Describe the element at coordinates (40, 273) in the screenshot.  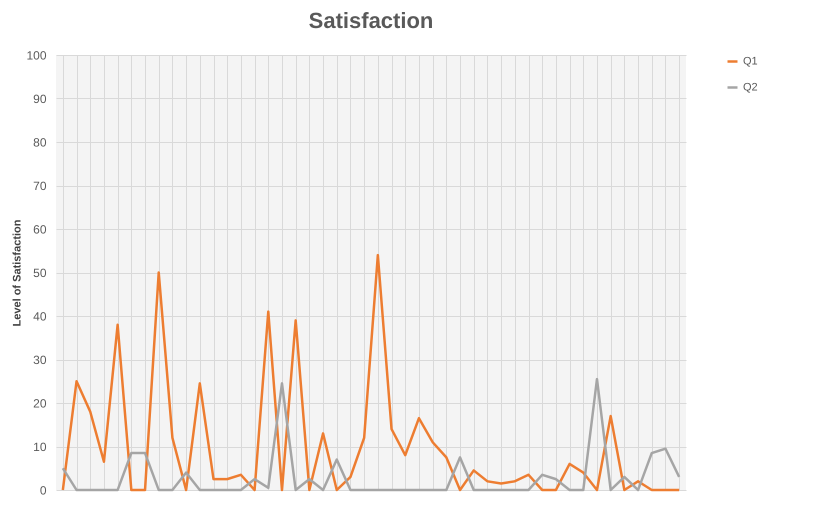
I see `y-tick-label: 50` at that location.